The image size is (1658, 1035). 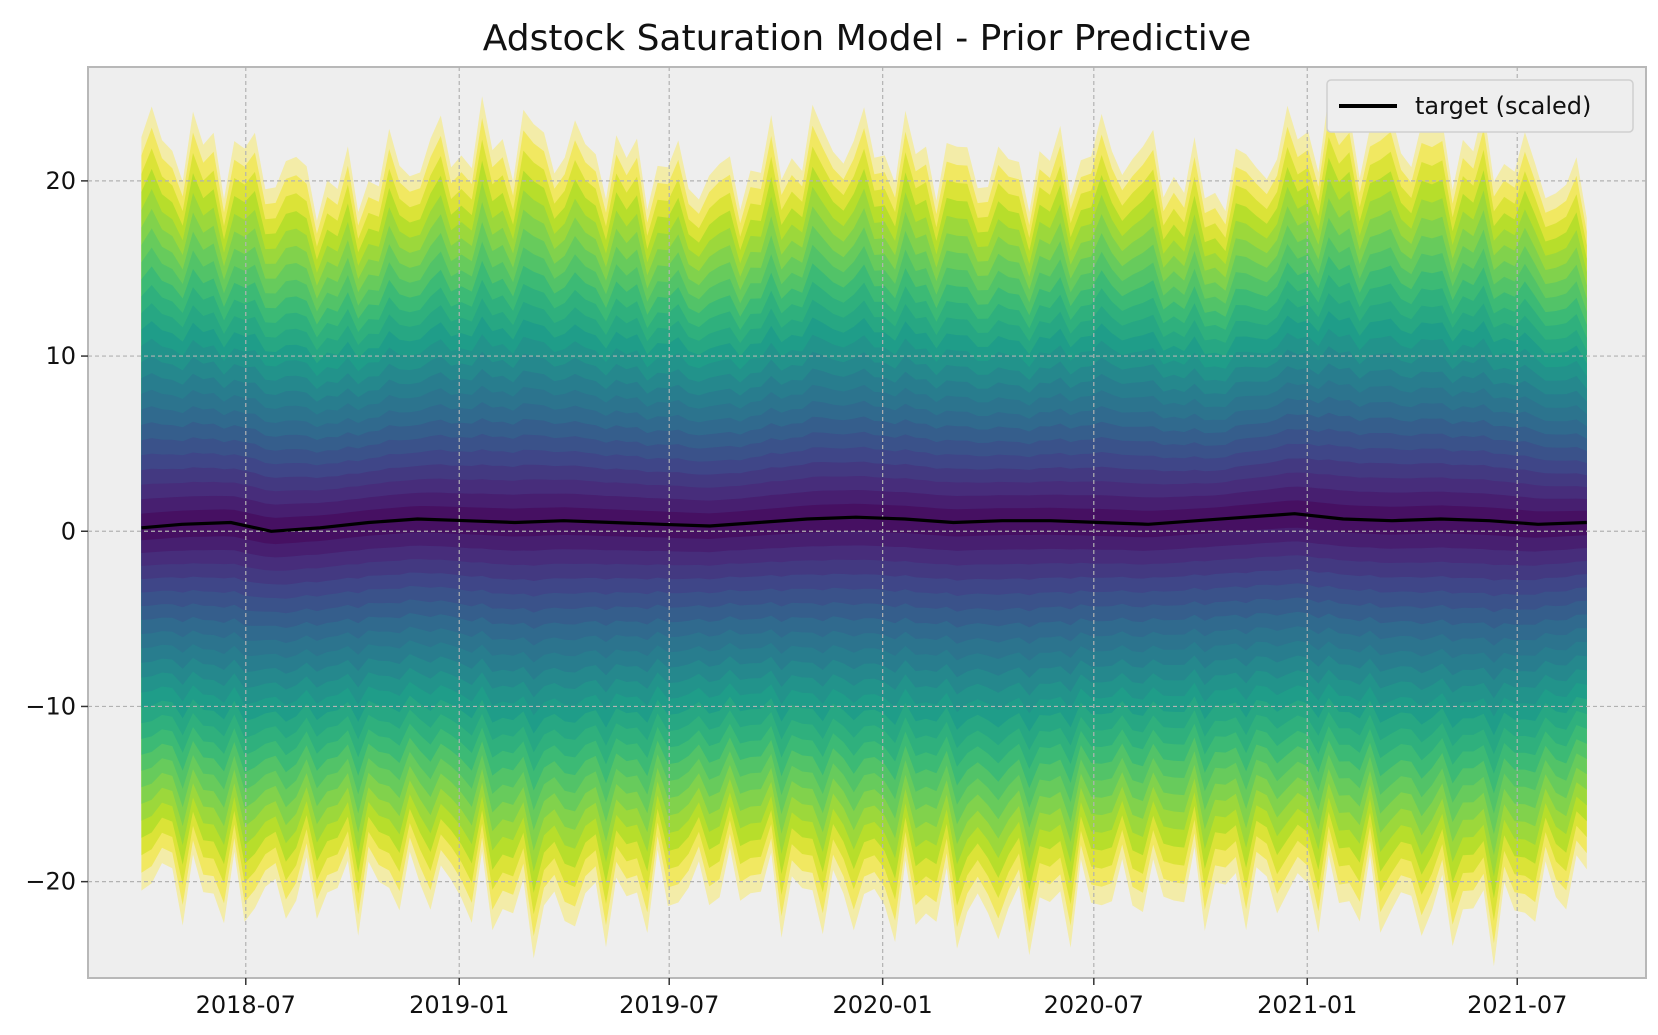 What do you see at coordinates (60, 181) in the screenshot?
I see `y-tick-label-20: 20` at bounding box center [60, 181].